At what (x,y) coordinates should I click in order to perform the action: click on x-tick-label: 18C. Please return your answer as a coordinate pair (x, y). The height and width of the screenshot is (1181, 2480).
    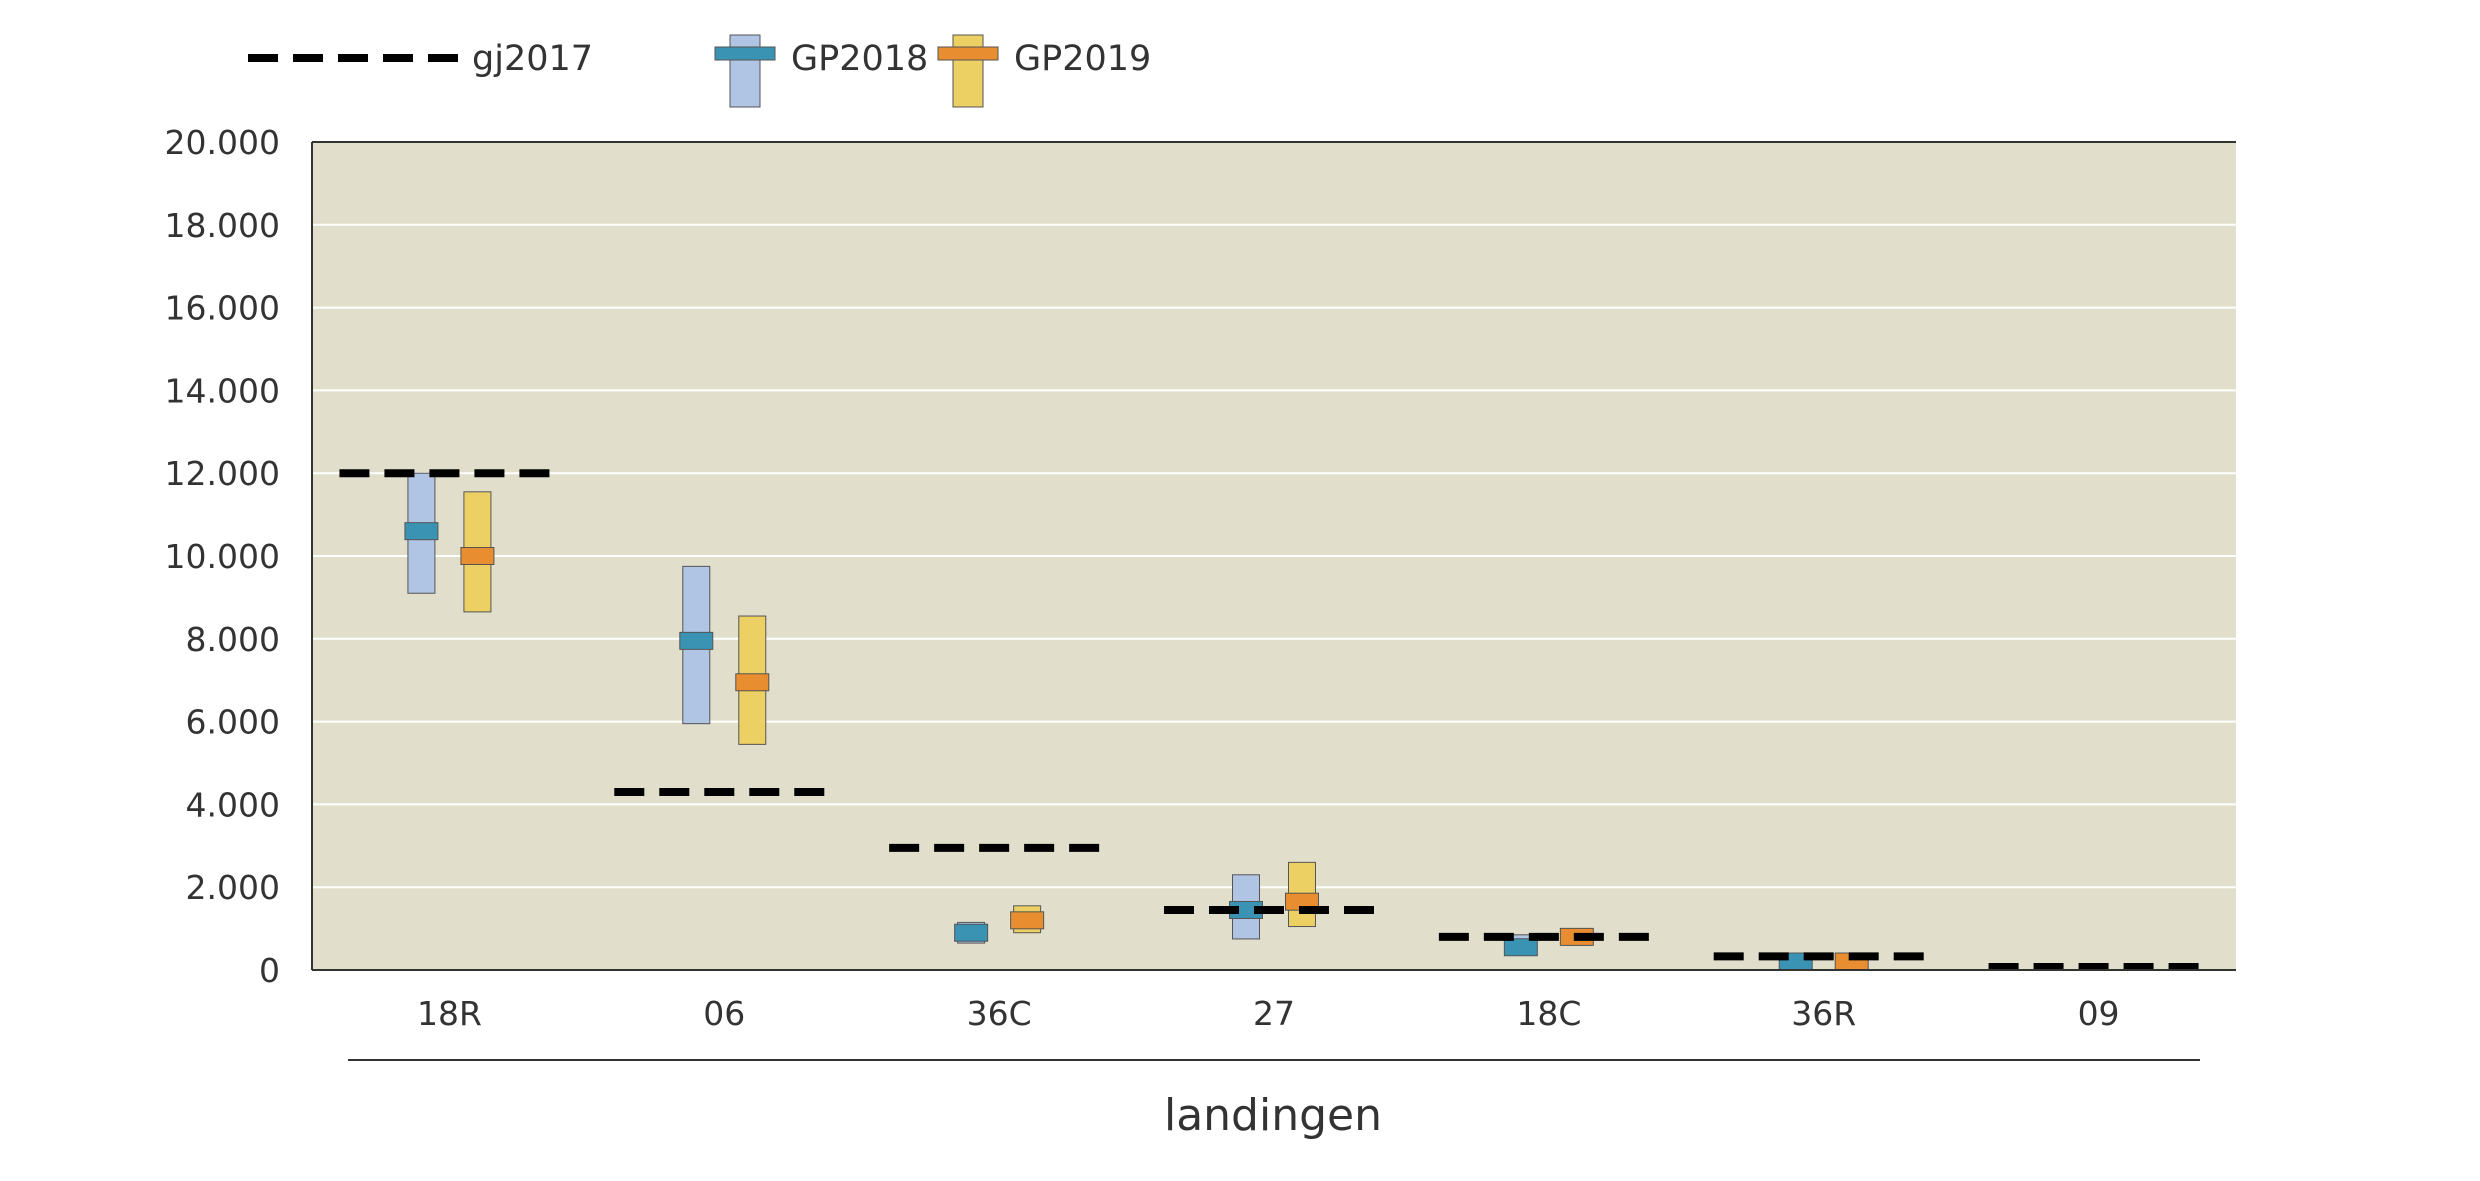
    Looking at the image, I should click on (1548, 1013).